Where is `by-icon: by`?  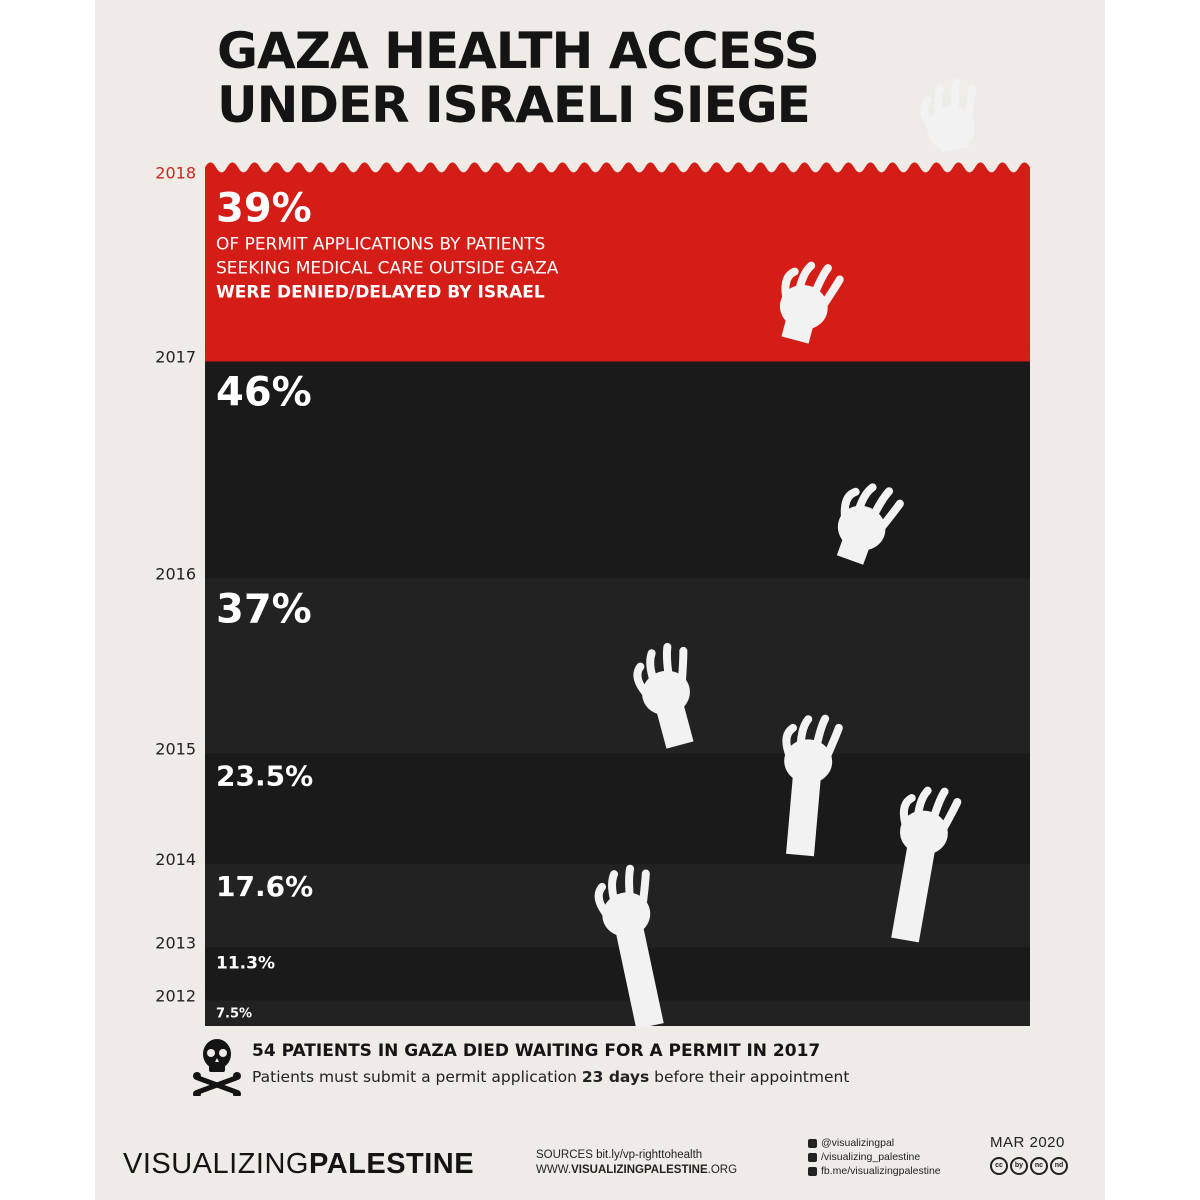 by-icon: by is located at coordinates (1019, 1166).